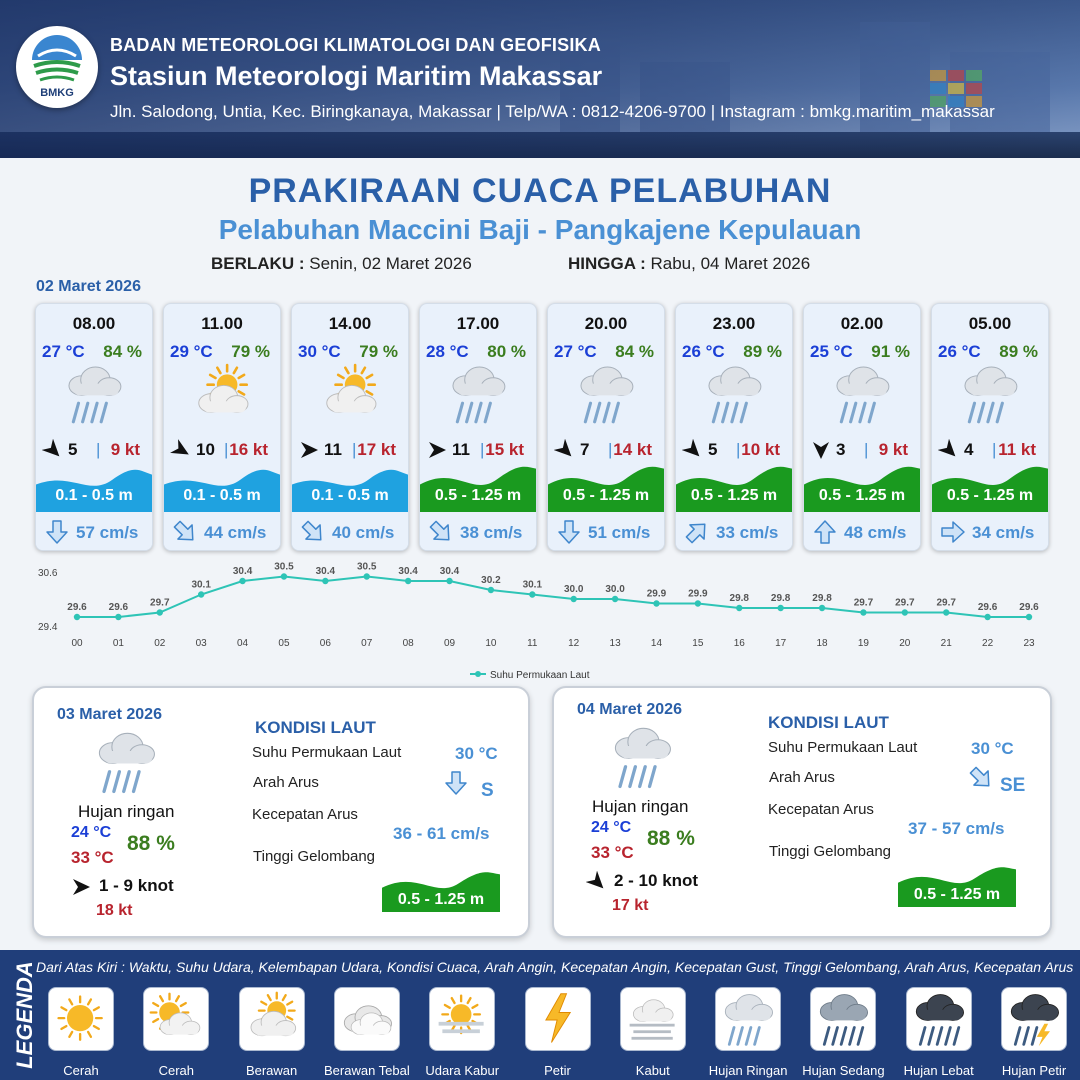 This screenshot has height=1080, width=1080. I want to click on forecast-humidity: 80 %, so click(506, 351).